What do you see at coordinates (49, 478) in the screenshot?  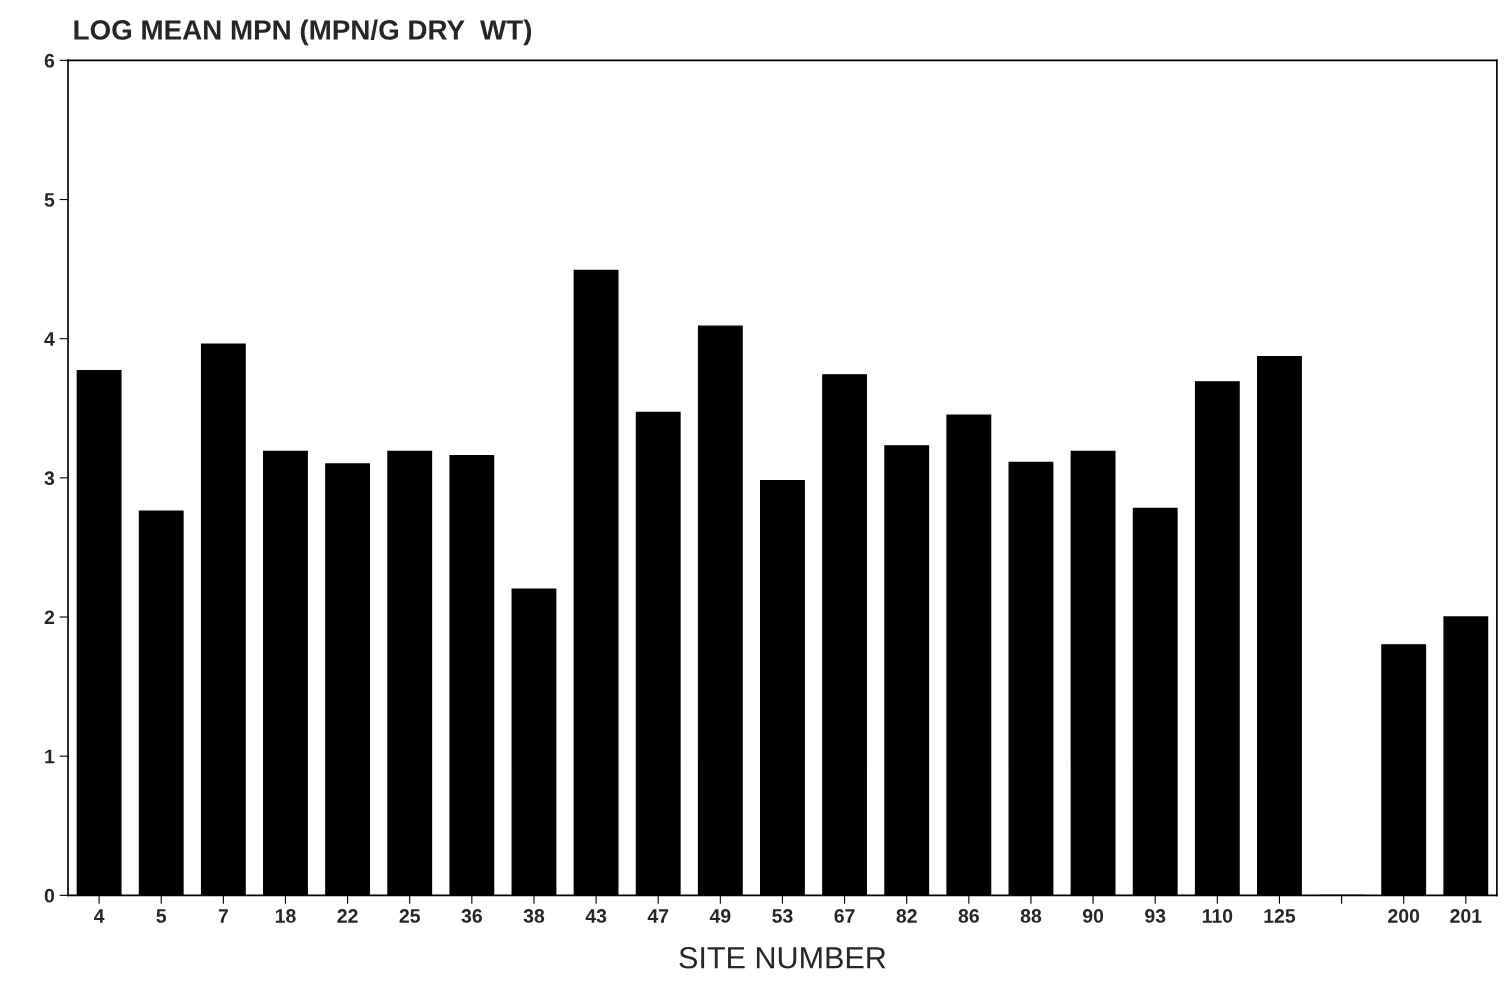 I see `y-tick-label: 3` at bounding box center [49, 478].